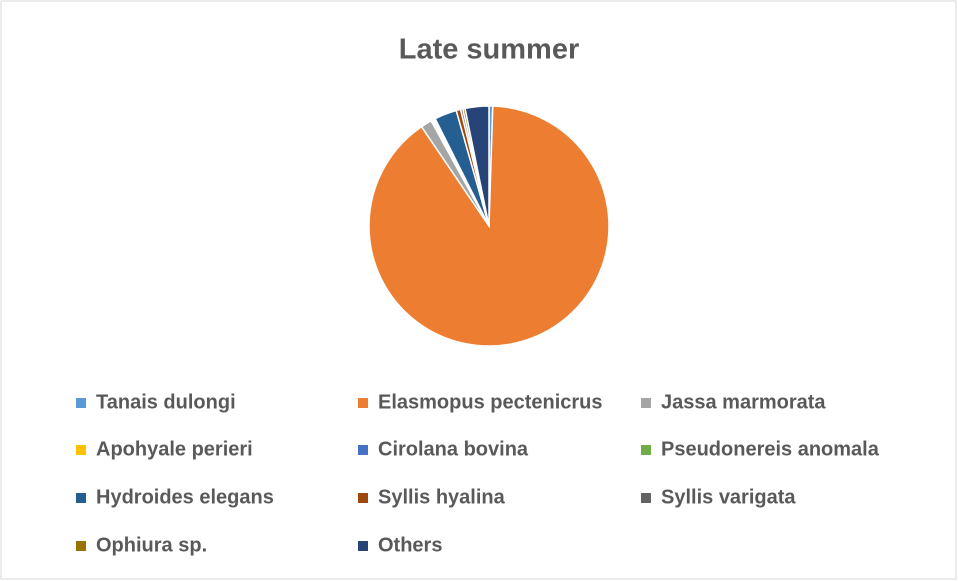  I want to click on legend-label: Jassa marmorata, so click(743, 402).